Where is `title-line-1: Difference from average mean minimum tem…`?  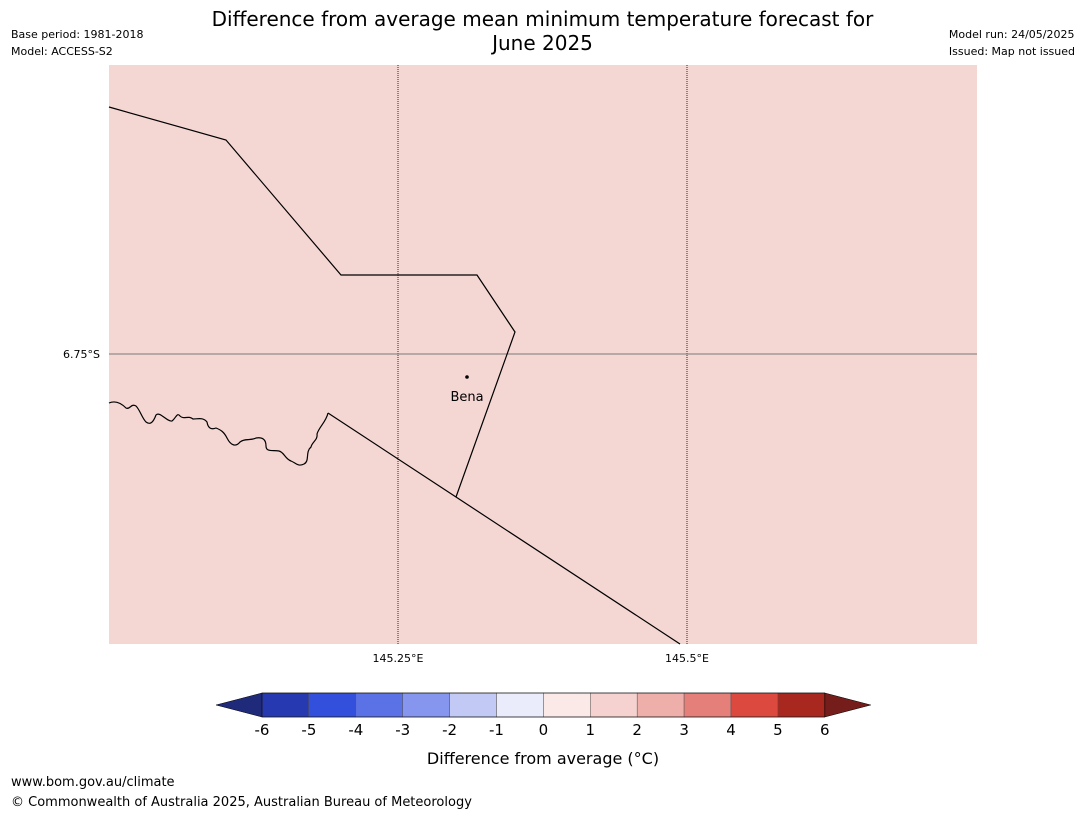 title-line-1: Difference from average mean minimum tem… is located at coordinates (542, 19).